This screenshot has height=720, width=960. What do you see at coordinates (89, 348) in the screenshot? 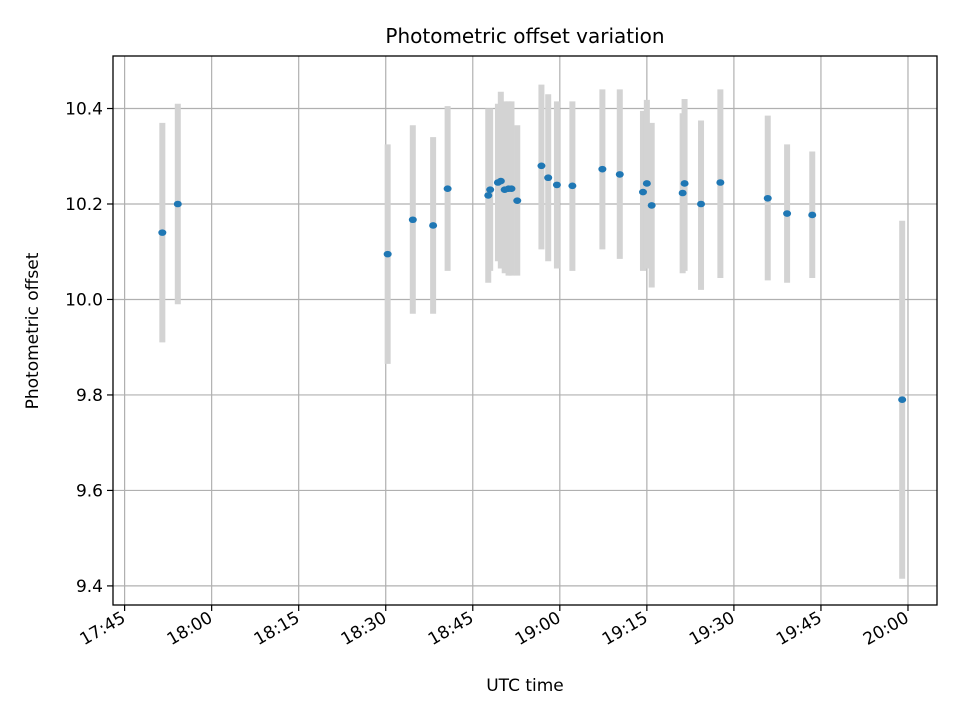
I see `y-axis-ticks: 9.4 9.6 9.8 10.0 10.2 10.4` at bounding box center [89, 348].